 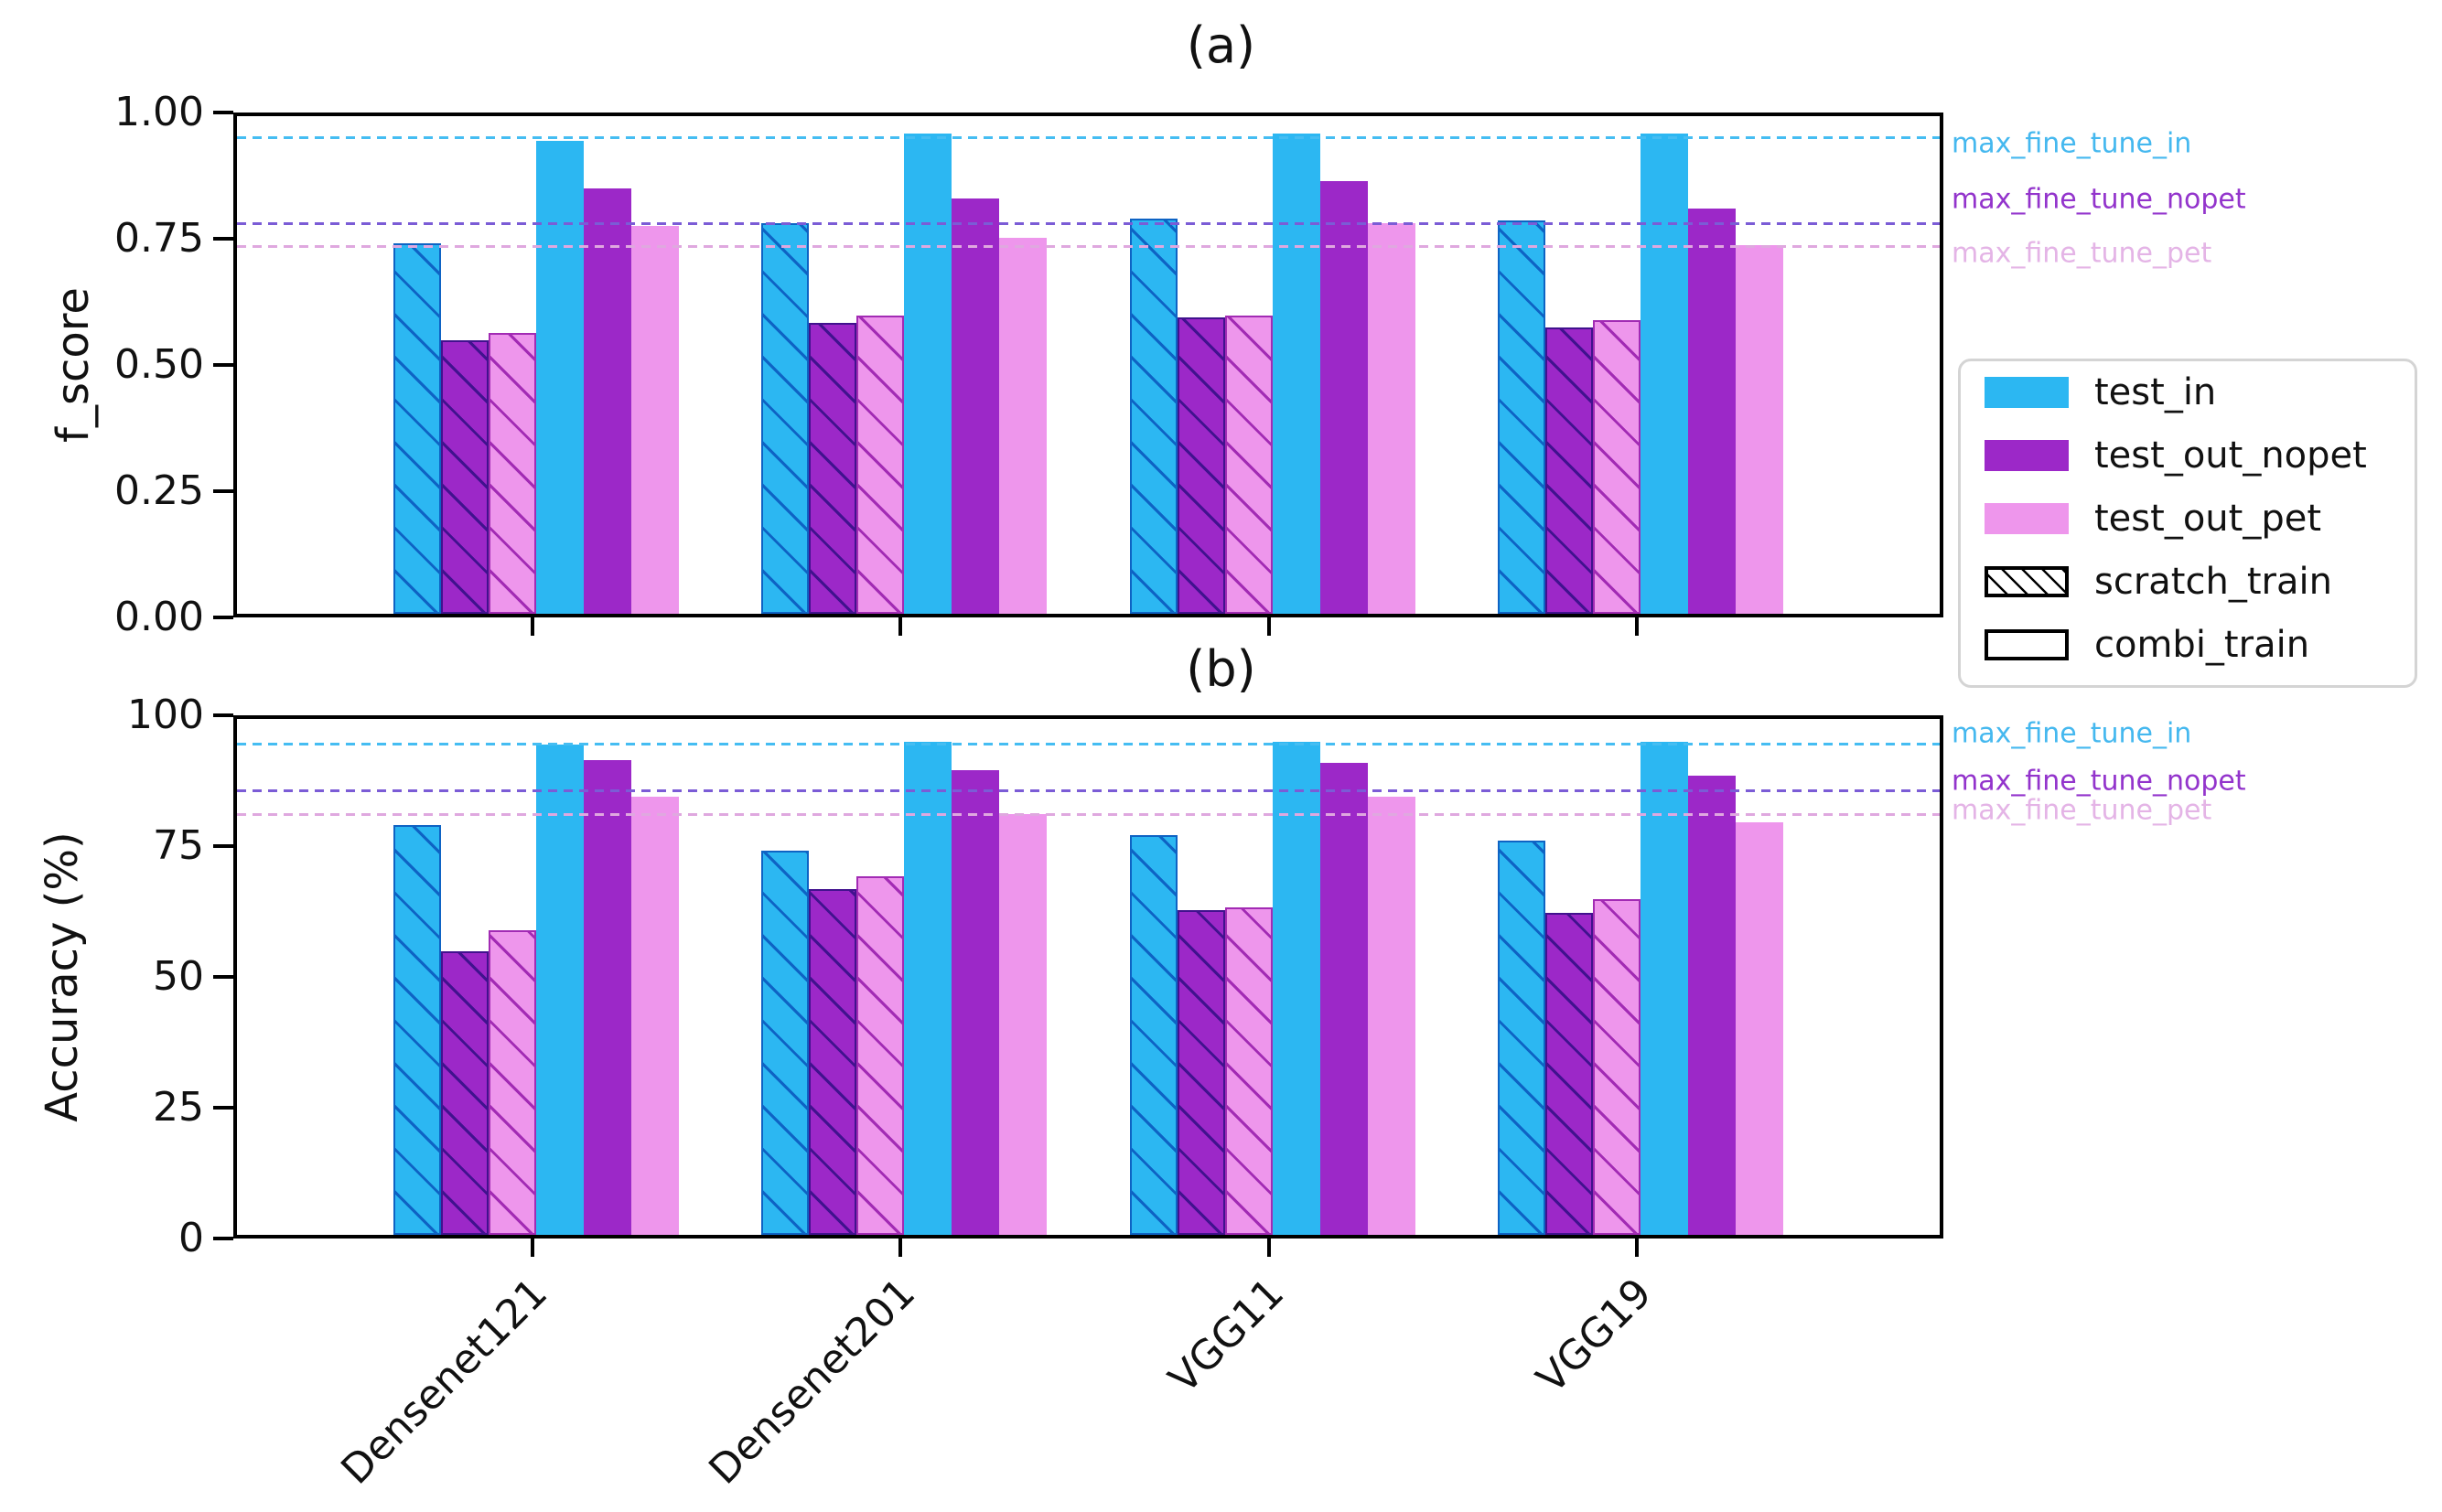 I want to click on y-tick-label: 75, so click(x=178, y=845).